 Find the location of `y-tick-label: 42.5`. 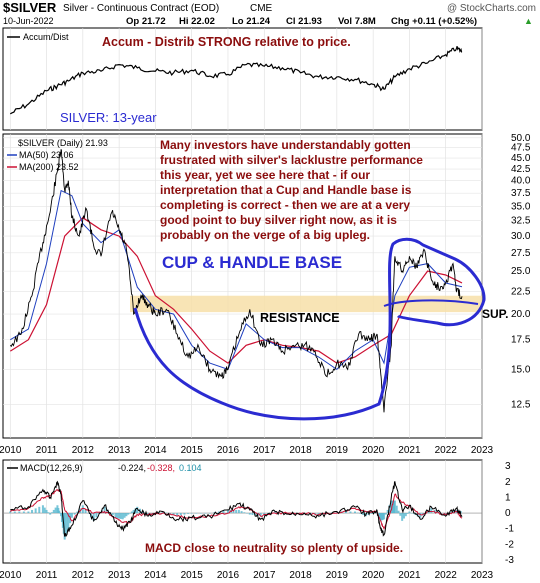

y-tick-label: 42.5 is located at coordinates (521, 169).